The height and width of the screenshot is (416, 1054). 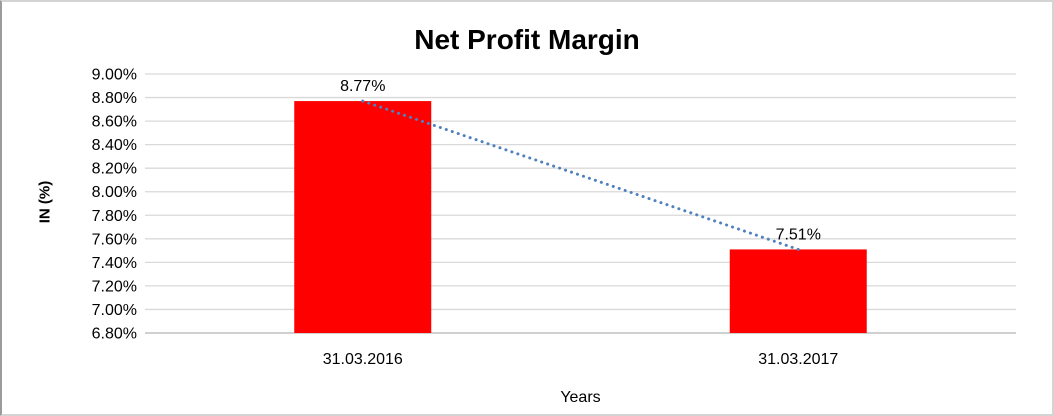 I want to click on y-tick-label: 8.80%, so click(x=114, y=98).